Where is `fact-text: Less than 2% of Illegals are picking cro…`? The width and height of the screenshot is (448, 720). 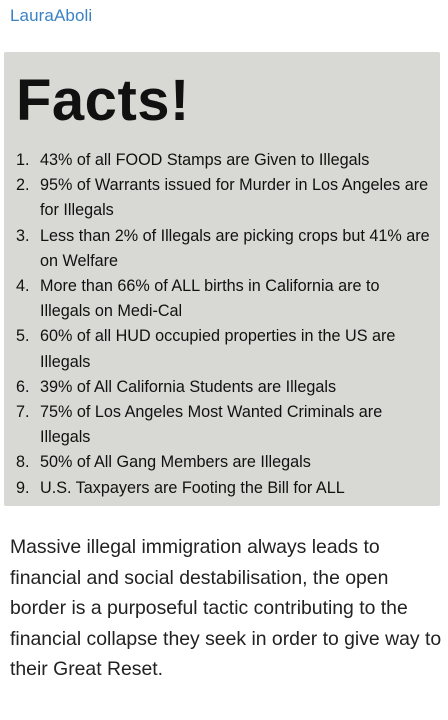 fact-text: Less than 2% of Illegals are picking cro… is located at coordinates (235, 248).